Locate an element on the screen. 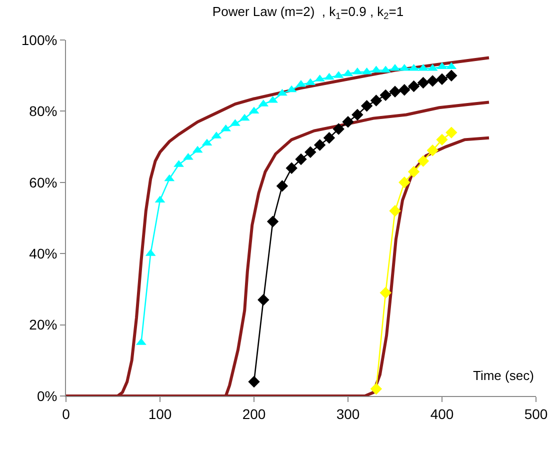  x-tick-label: 0 is located at coordinates (66, 414).